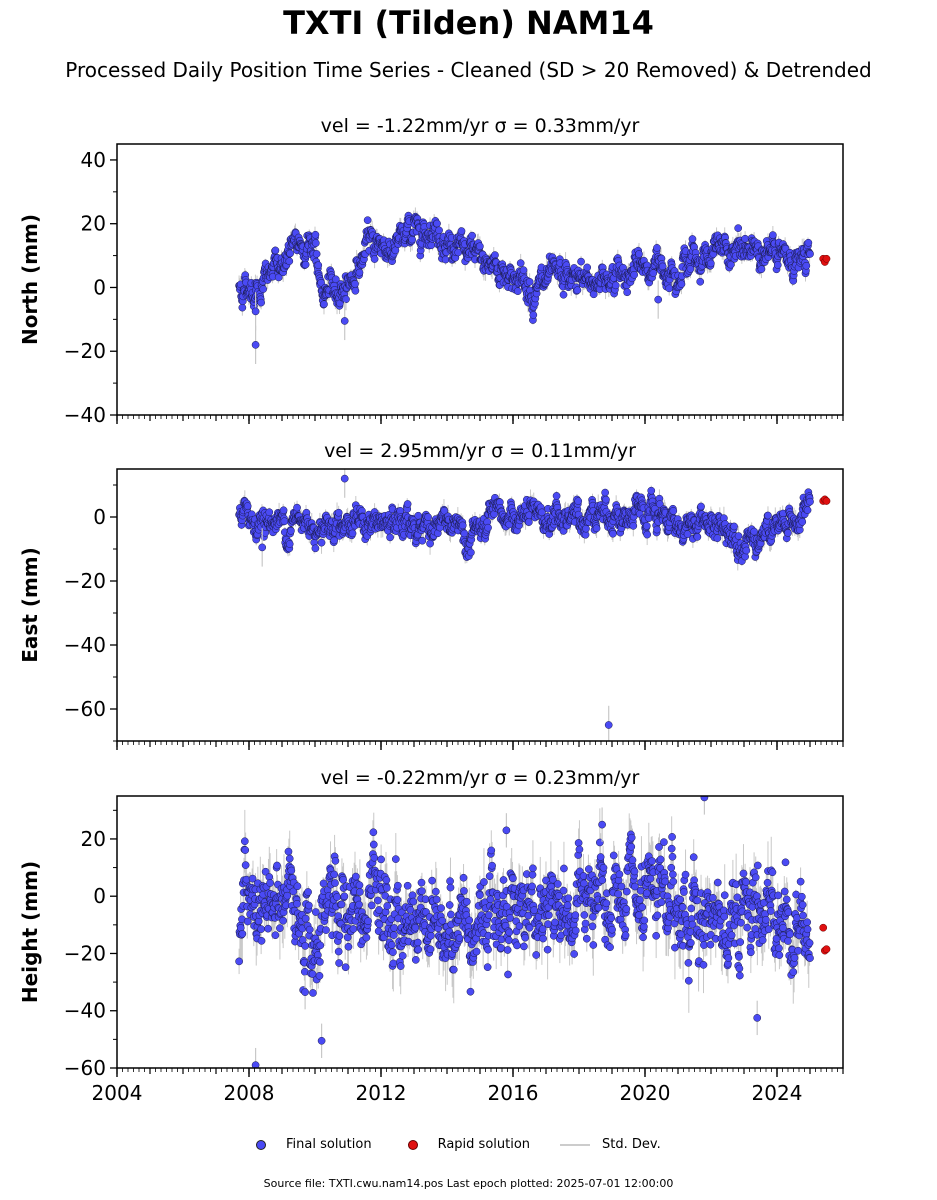 The height and width of the screenshot is (1200, 937). Describe the element at coordinates (30, 279) in the screenshot. I see `y-axis-label: North (mm)` at that location.